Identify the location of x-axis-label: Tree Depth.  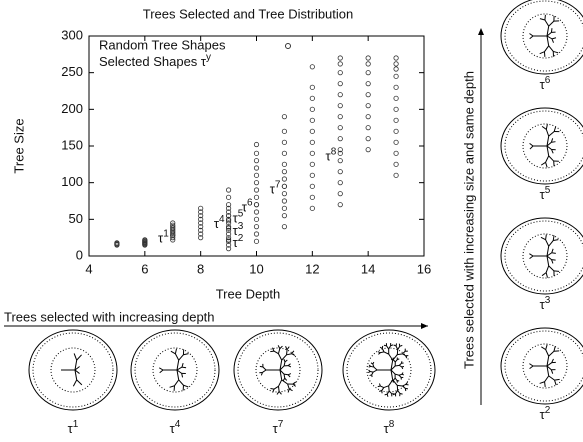
(248, 293).